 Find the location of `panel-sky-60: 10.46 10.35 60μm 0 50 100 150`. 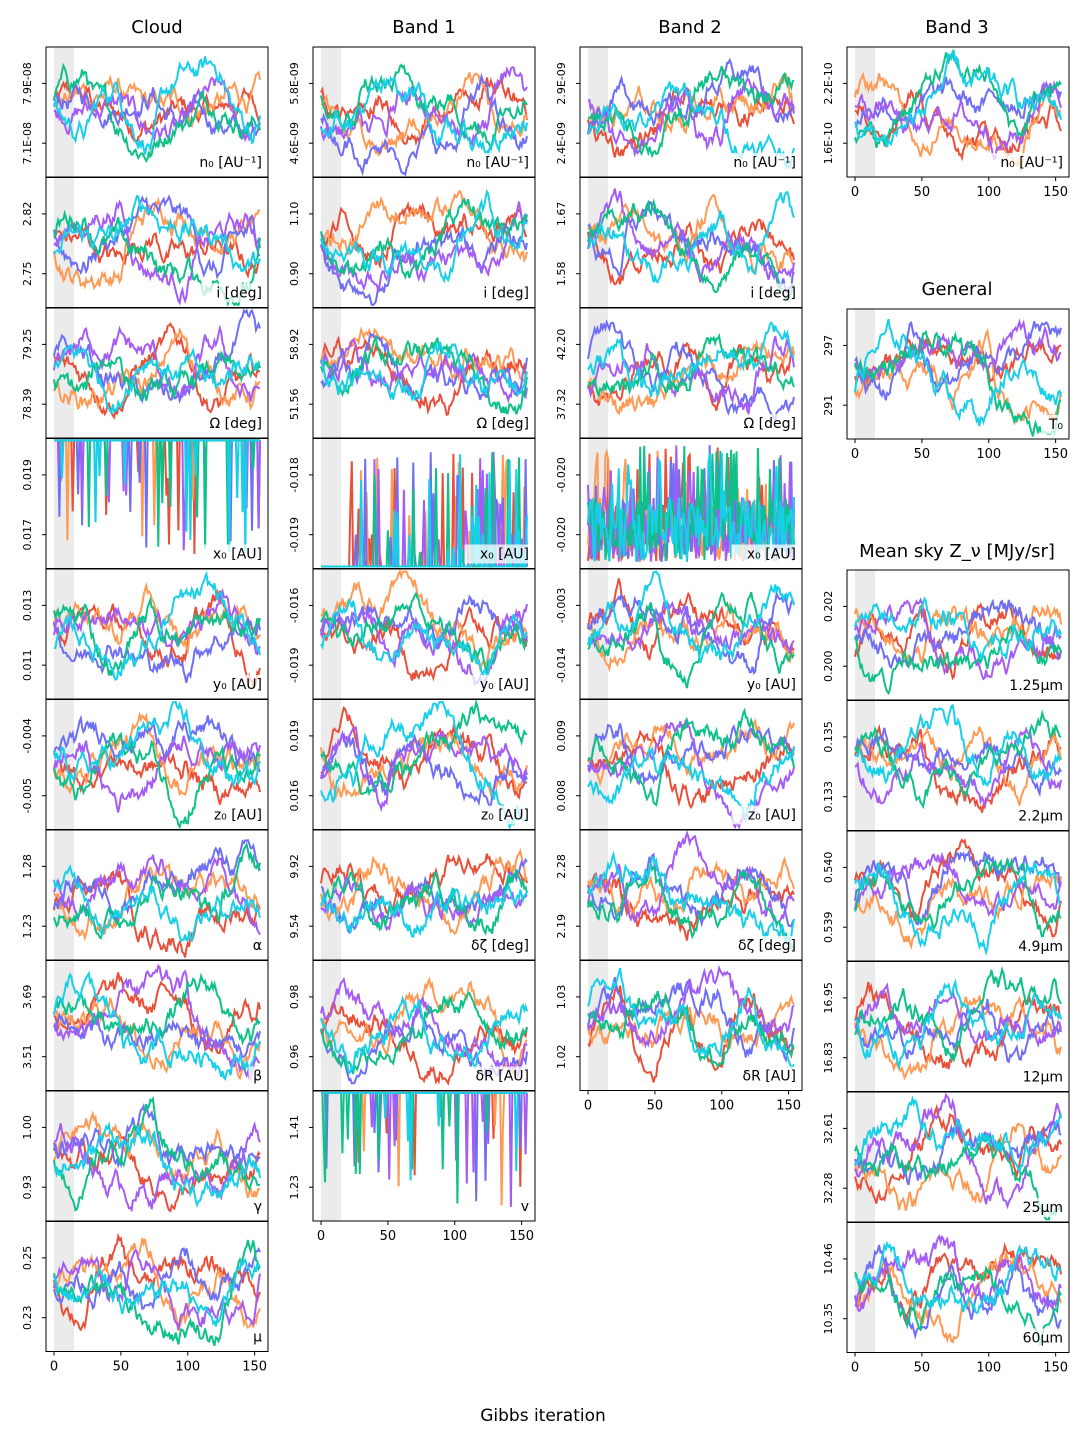

panel-sky-60: 10.46 10.35 60μm 0 50 100 150 is located at coordinates (946, 1299).